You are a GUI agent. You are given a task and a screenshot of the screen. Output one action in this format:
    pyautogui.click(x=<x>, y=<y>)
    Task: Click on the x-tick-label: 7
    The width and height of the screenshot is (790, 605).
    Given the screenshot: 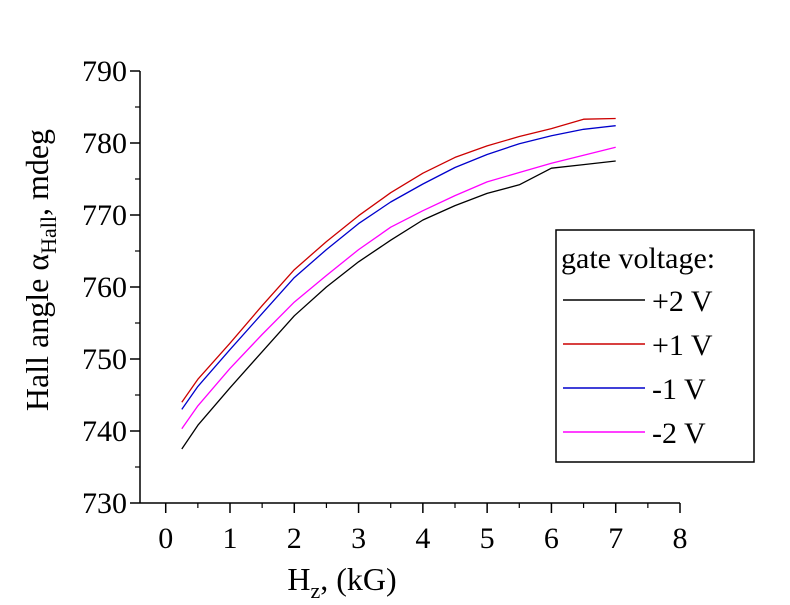 What is the action you would take?
    pyautogui.click(x=615, y=538)
    